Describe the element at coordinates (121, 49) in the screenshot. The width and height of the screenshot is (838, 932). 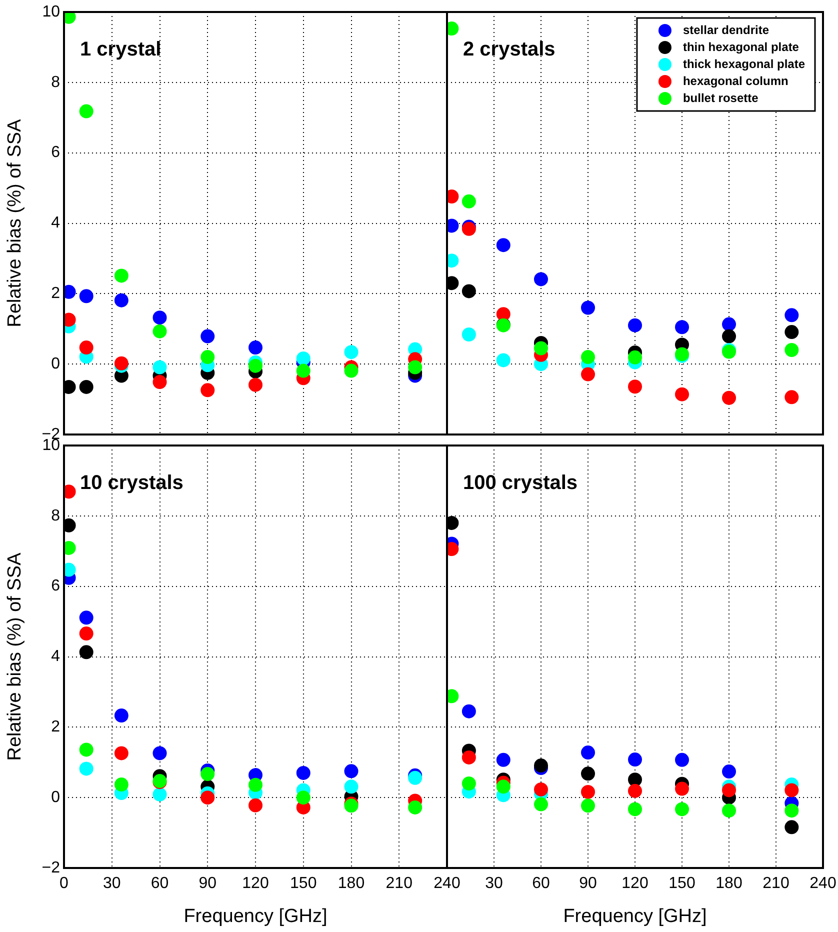
I see `text: 1 crystal` at that location.